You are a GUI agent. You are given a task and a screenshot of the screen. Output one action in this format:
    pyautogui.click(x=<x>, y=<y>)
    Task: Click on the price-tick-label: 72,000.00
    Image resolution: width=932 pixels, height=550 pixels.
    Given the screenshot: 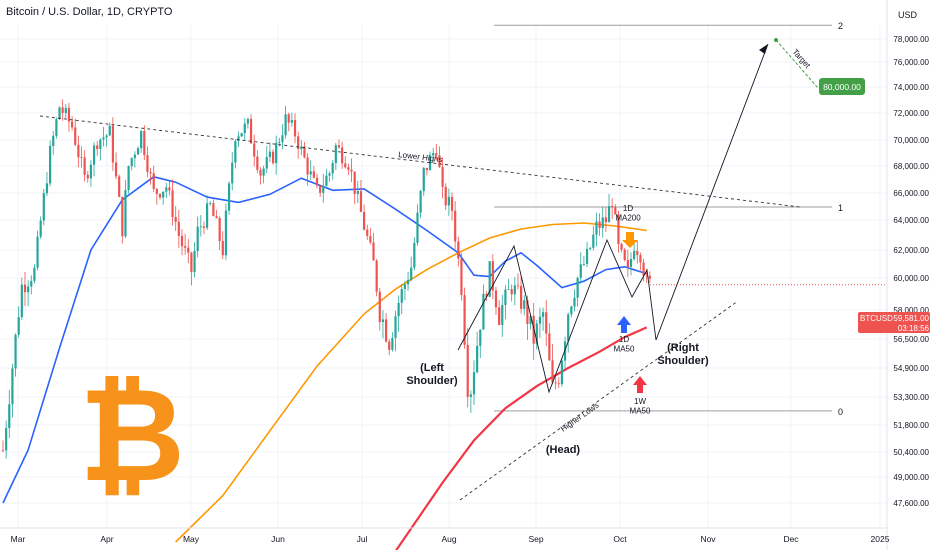 What is the action you would take?
    pyautogui.click(x=911, y=113)
    